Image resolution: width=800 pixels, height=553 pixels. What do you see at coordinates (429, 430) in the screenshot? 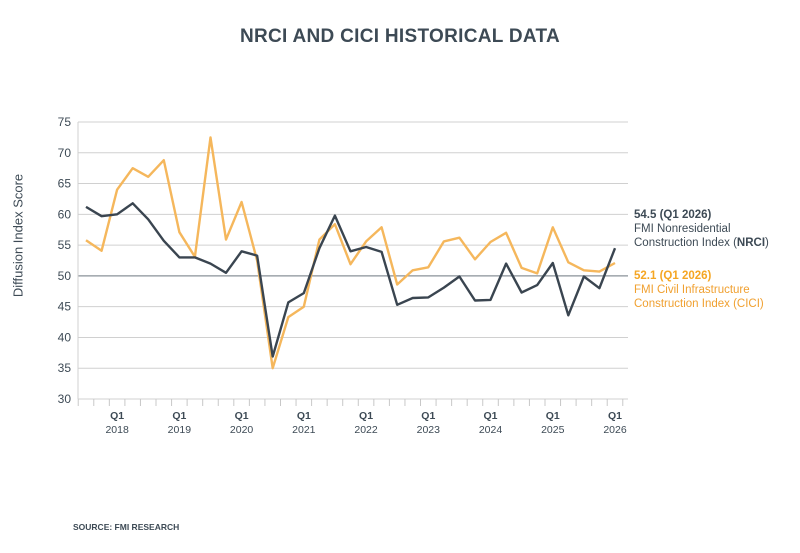
I see `x-tick-year: 2023` at bounding box center [429, 430].